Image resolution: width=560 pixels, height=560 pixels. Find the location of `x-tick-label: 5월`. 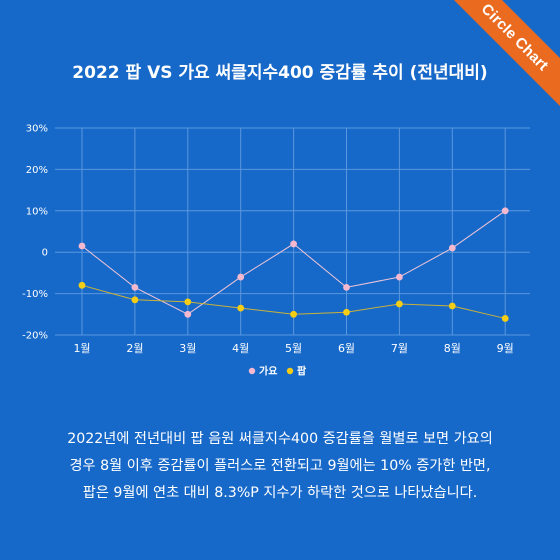

x-tick-label: 5월 is located at coordinates (293, 348).